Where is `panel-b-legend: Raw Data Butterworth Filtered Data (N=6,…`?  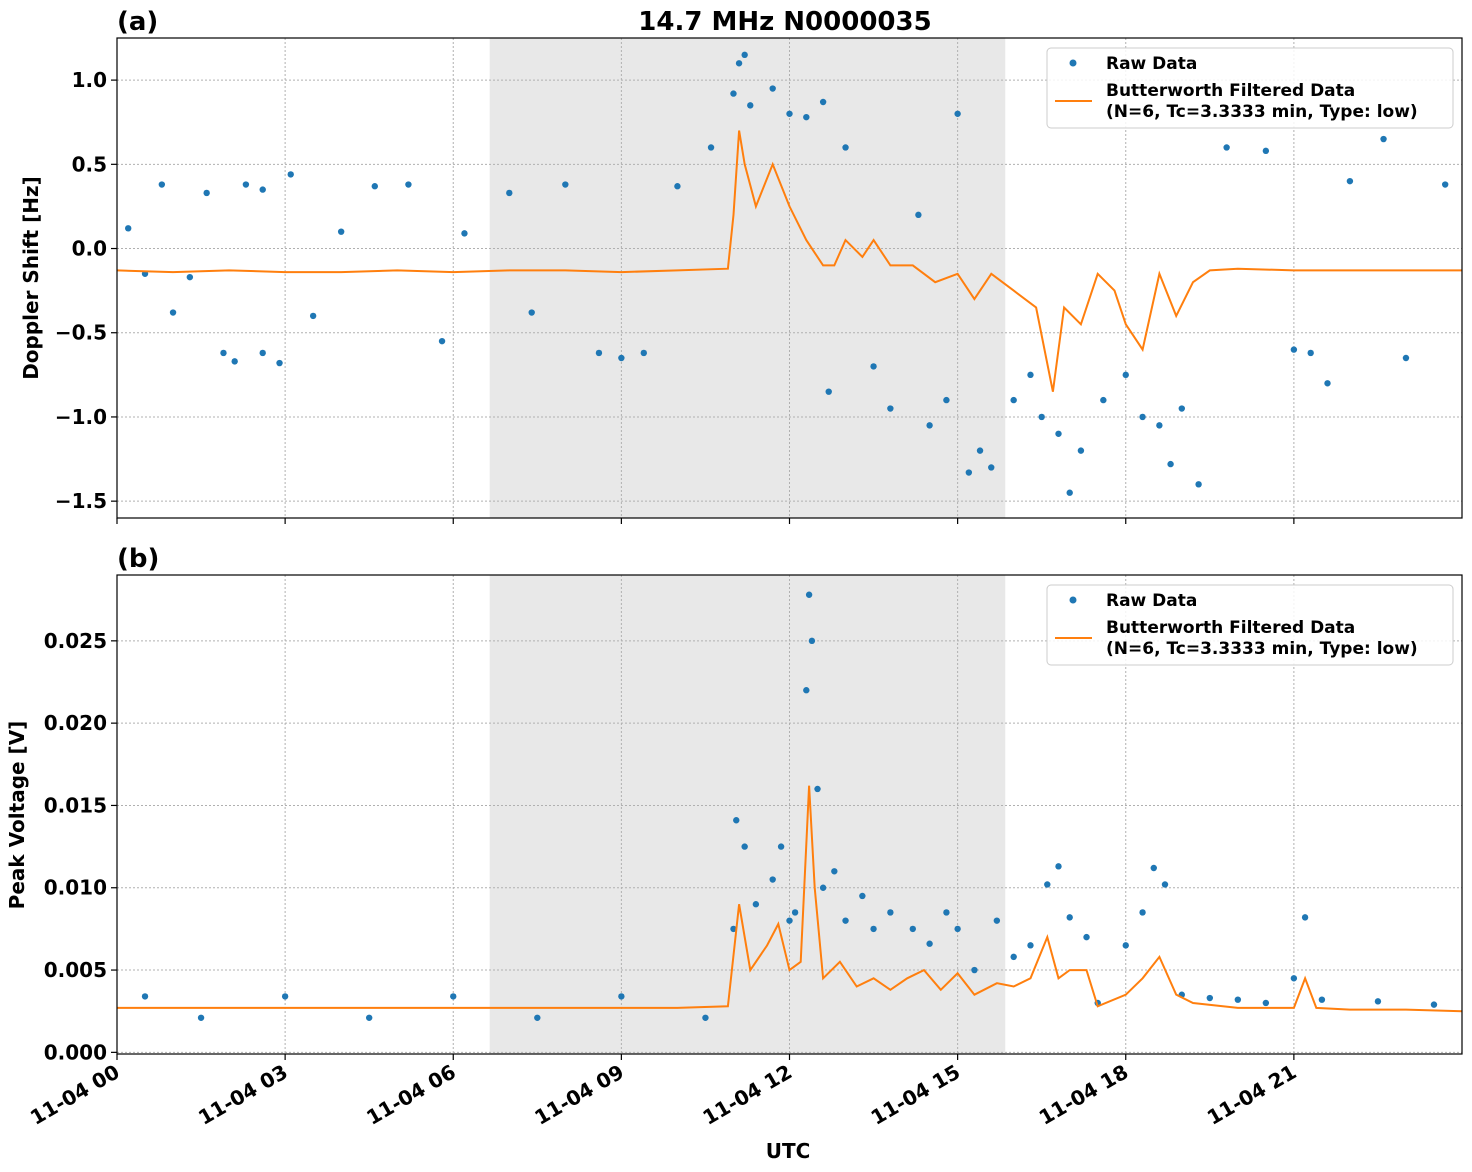
panel-b-legend: Raw Data Butterworth Filtered Data (N=6,… is located at coordinates (1250, 625).